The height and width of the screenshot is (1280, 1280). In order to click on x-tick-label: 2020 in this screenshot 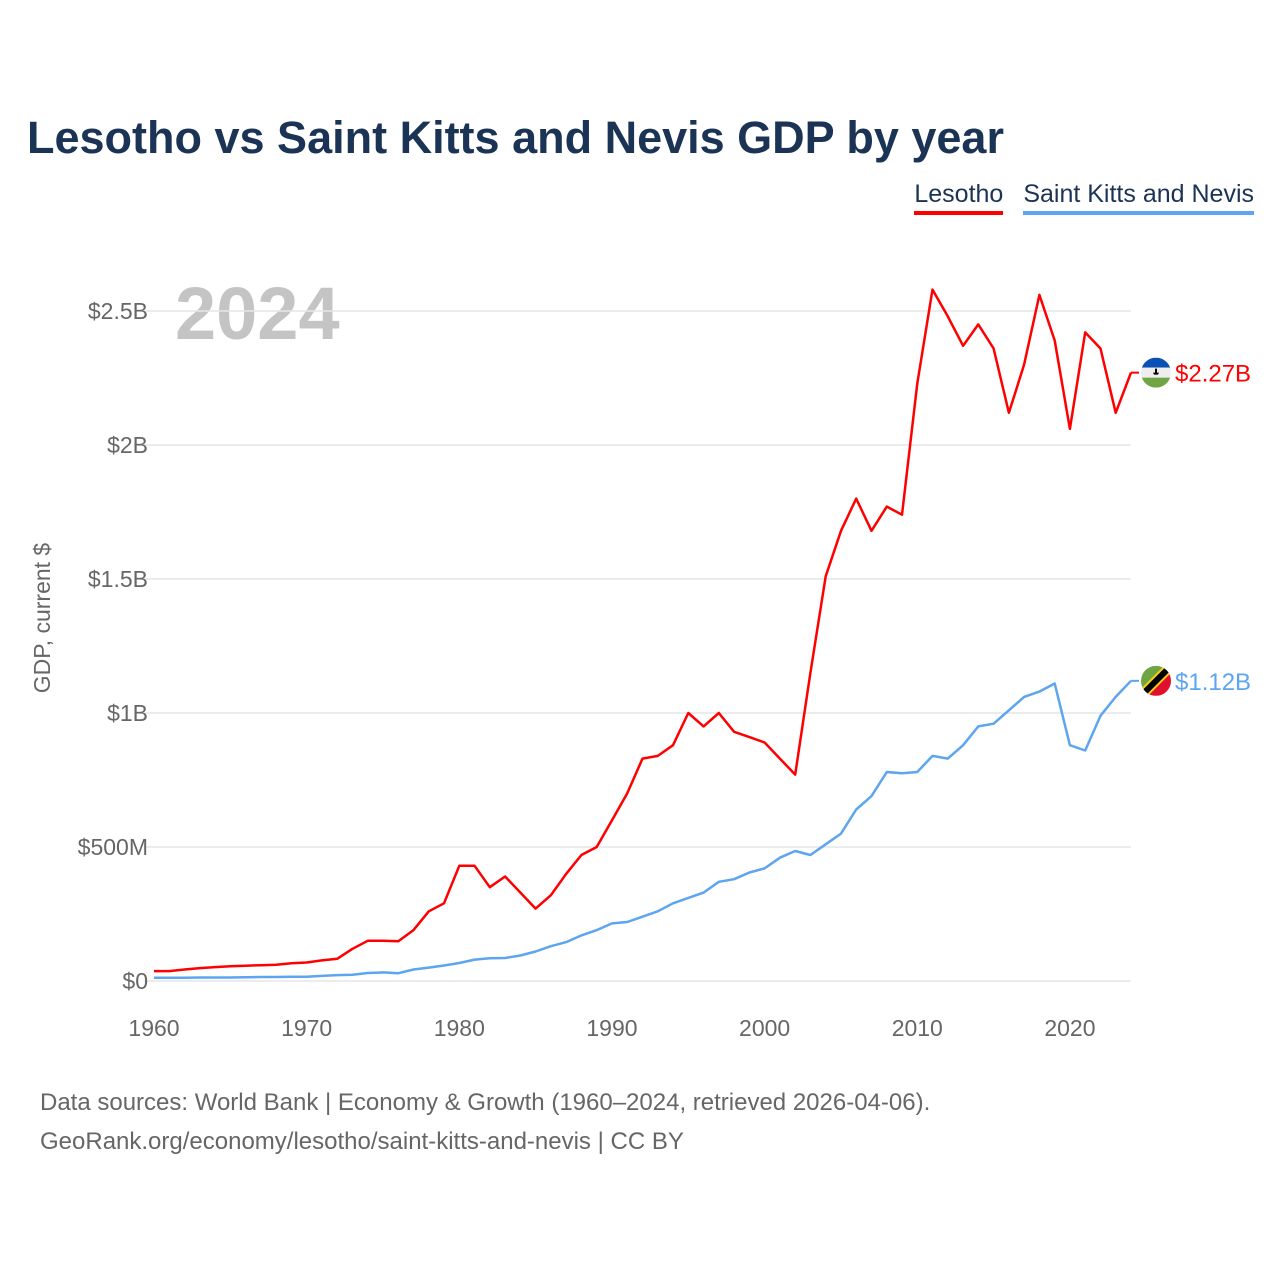, I will do `click(1069, 1028)`.